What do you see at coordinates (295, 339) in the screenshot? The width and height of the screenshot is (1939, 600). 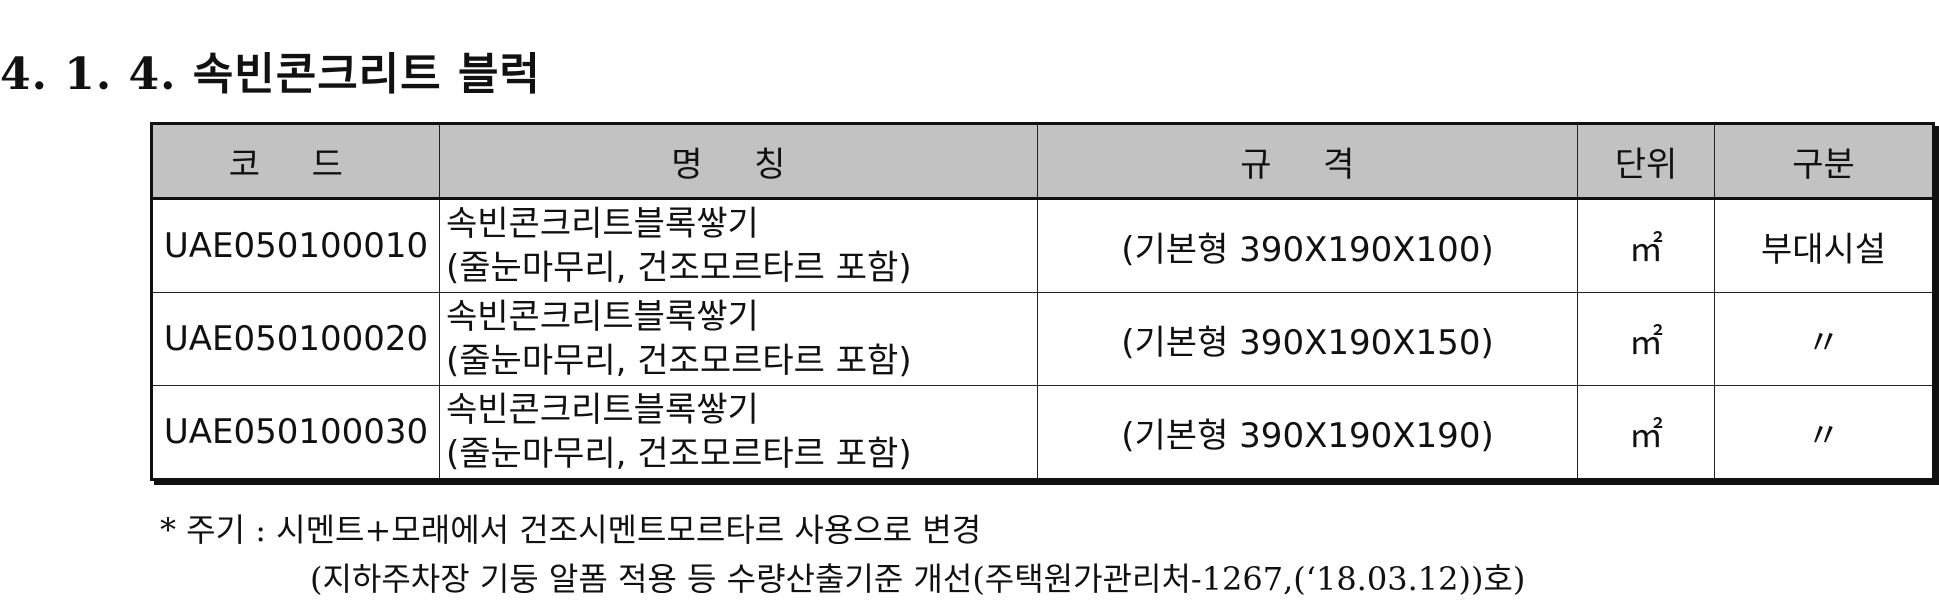 I see `row-code: UAE050100020` at bounding box center [295, 339].